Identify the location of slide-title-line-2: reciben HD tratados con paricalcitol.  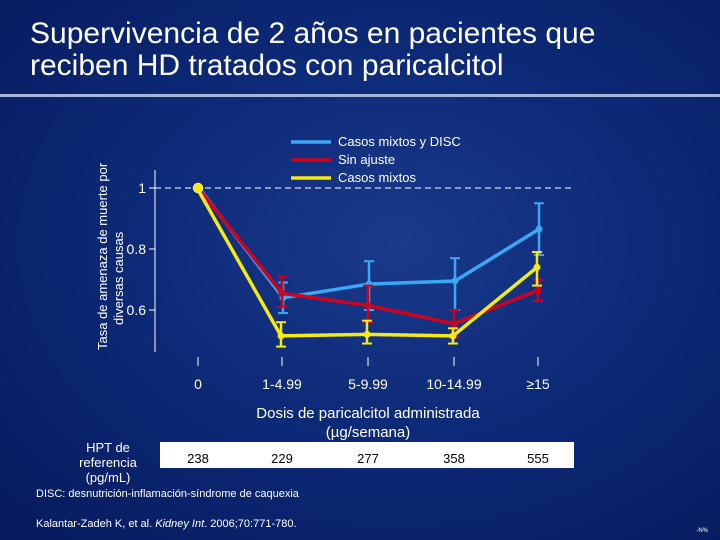
(267, 65).